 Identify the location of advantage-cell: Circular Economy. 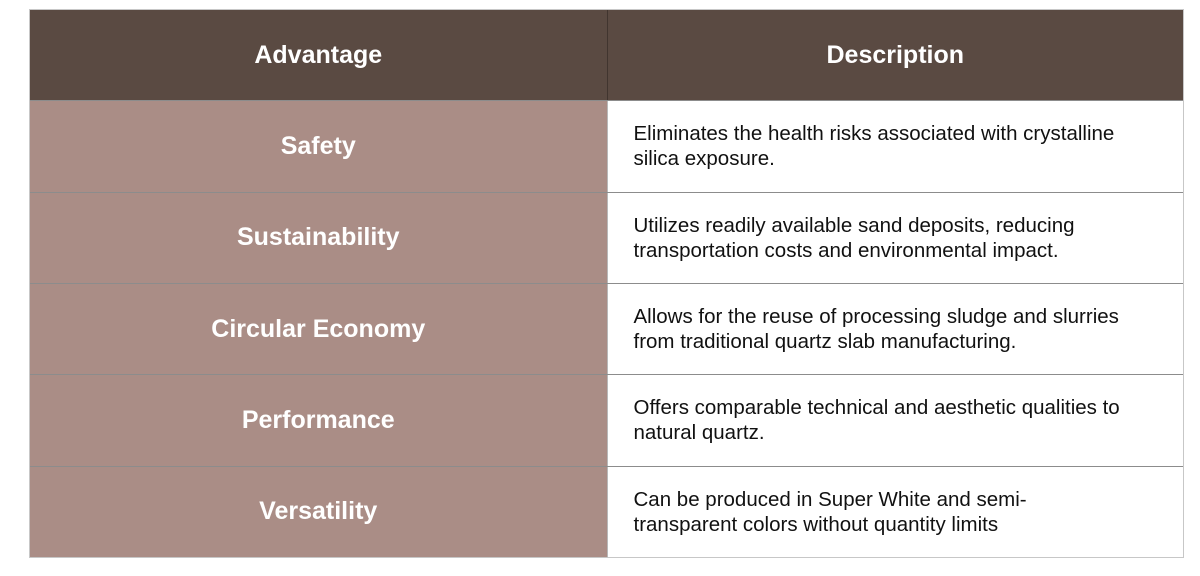
(318, 329).